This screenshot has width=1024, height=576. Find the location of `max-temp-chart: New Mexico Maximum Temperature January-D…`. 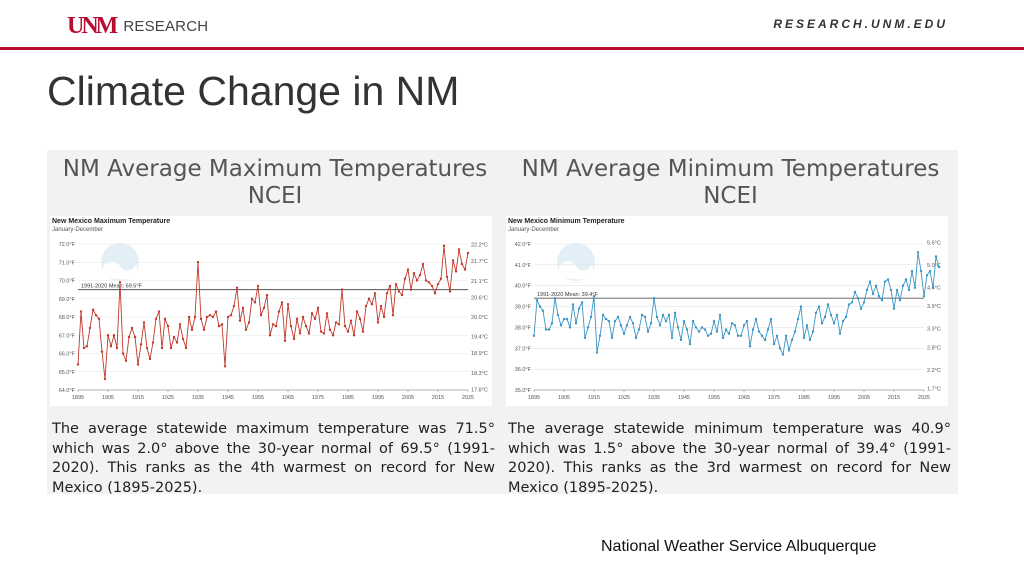

max-temp-chart: New Mexico Maximum Temperature January-D… is located at coordinates (271, 311).